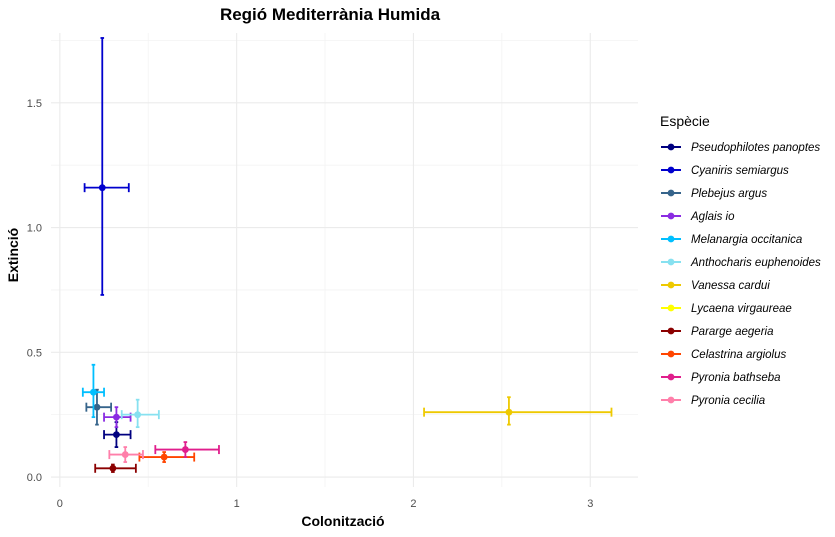 This screenshot has width=835, height=537. I want to click on legend-item: Anthocharis euphenoides, so click(741, 263).